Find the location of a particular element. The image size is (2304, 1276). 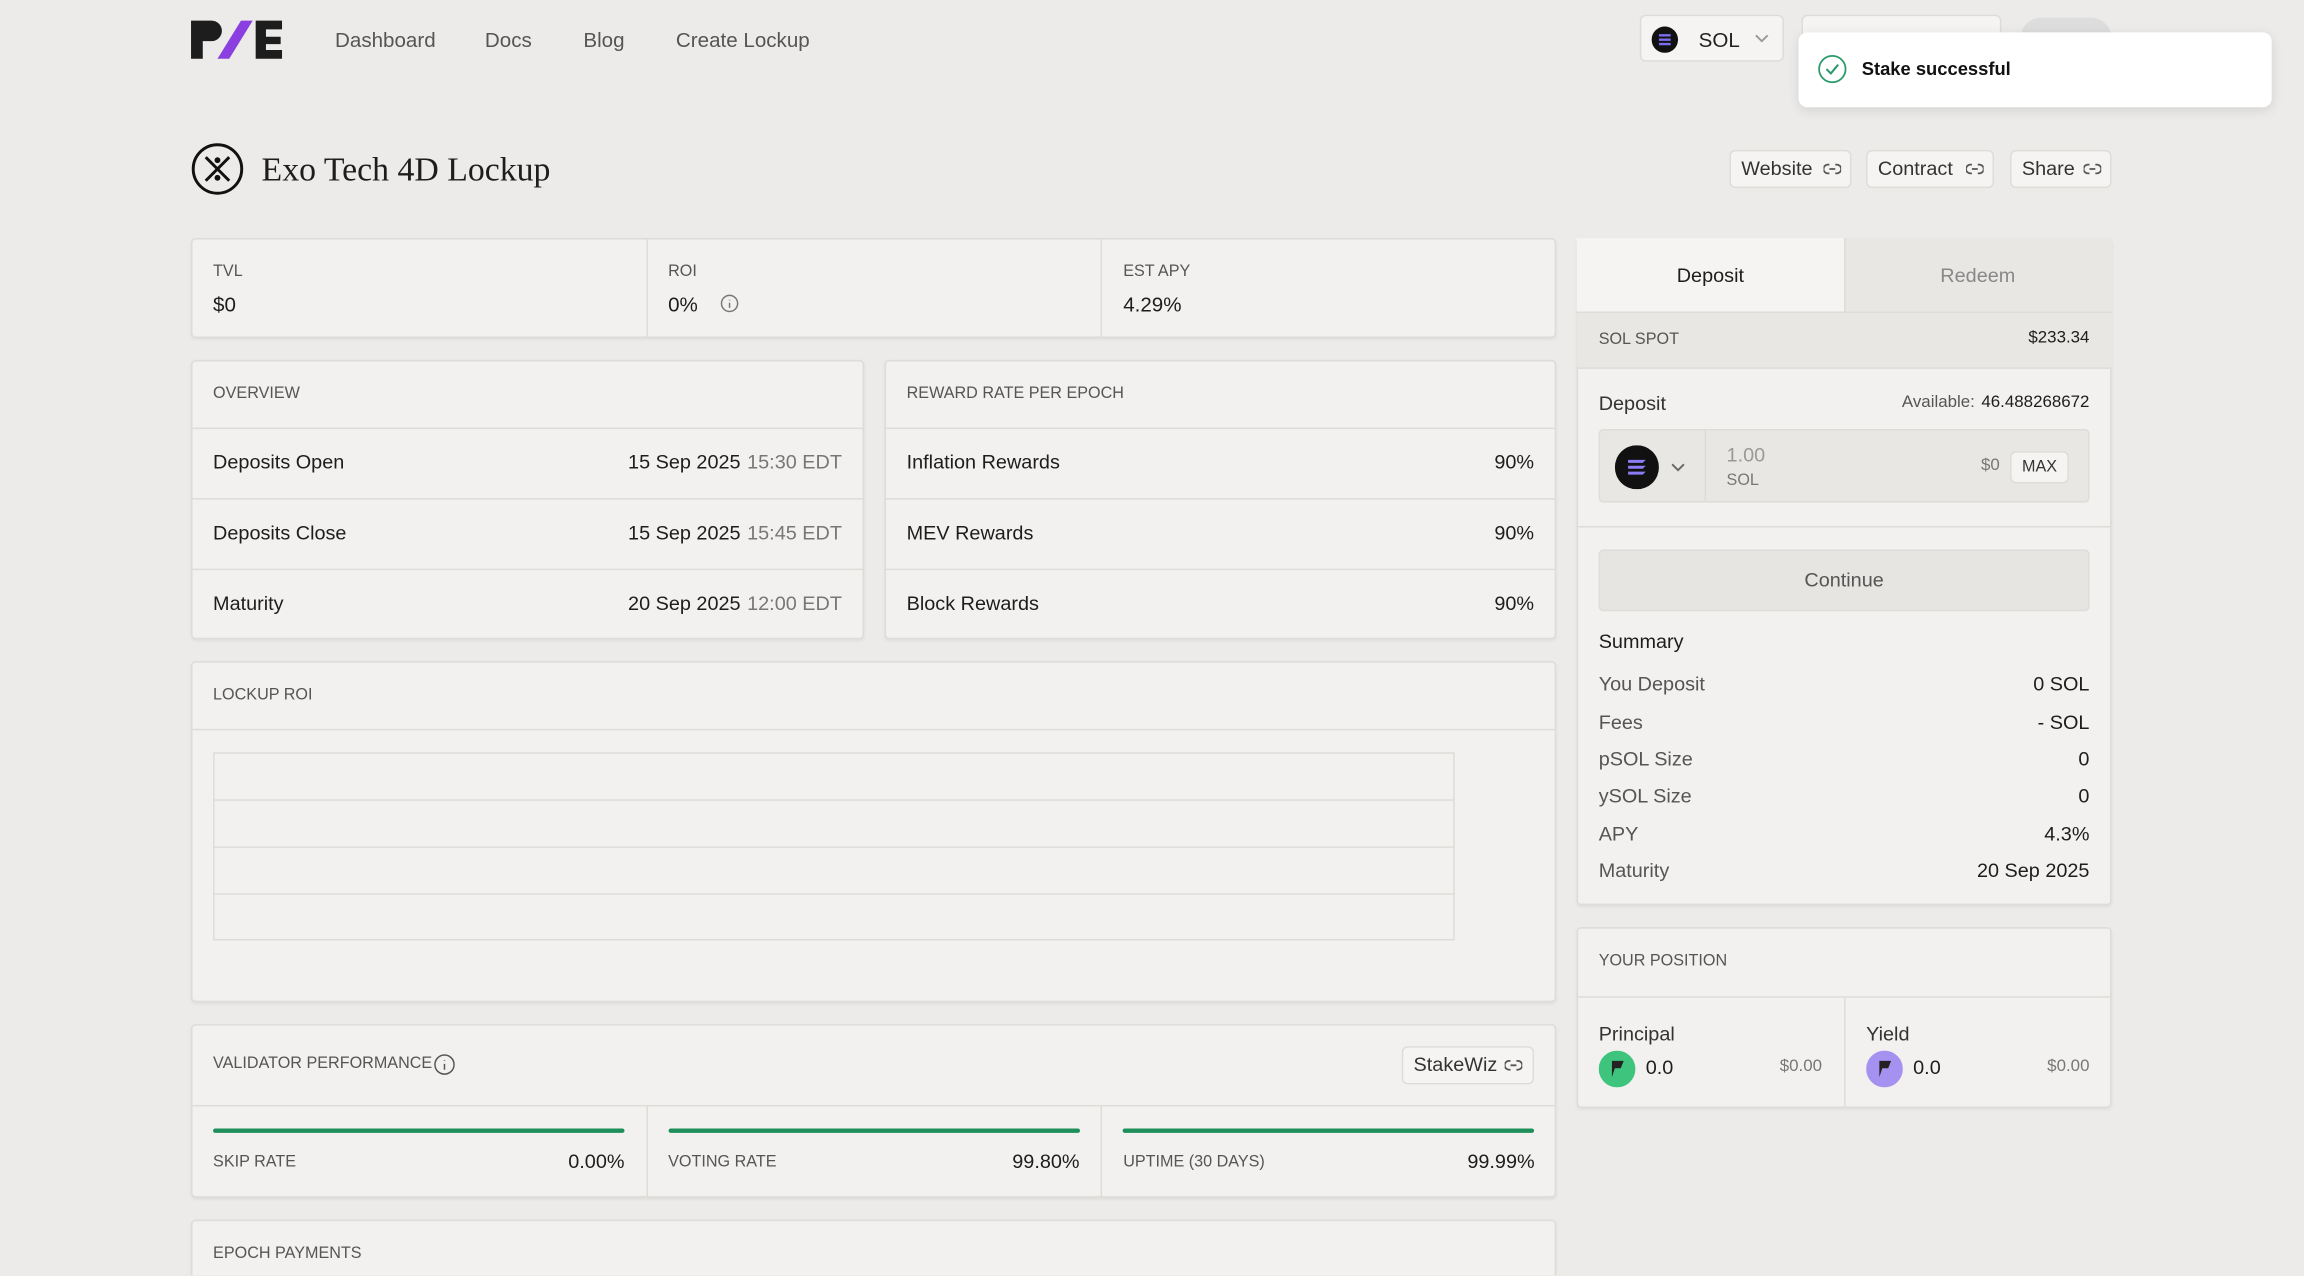

summary-value: 0 is located at coordinates (2084, 759).